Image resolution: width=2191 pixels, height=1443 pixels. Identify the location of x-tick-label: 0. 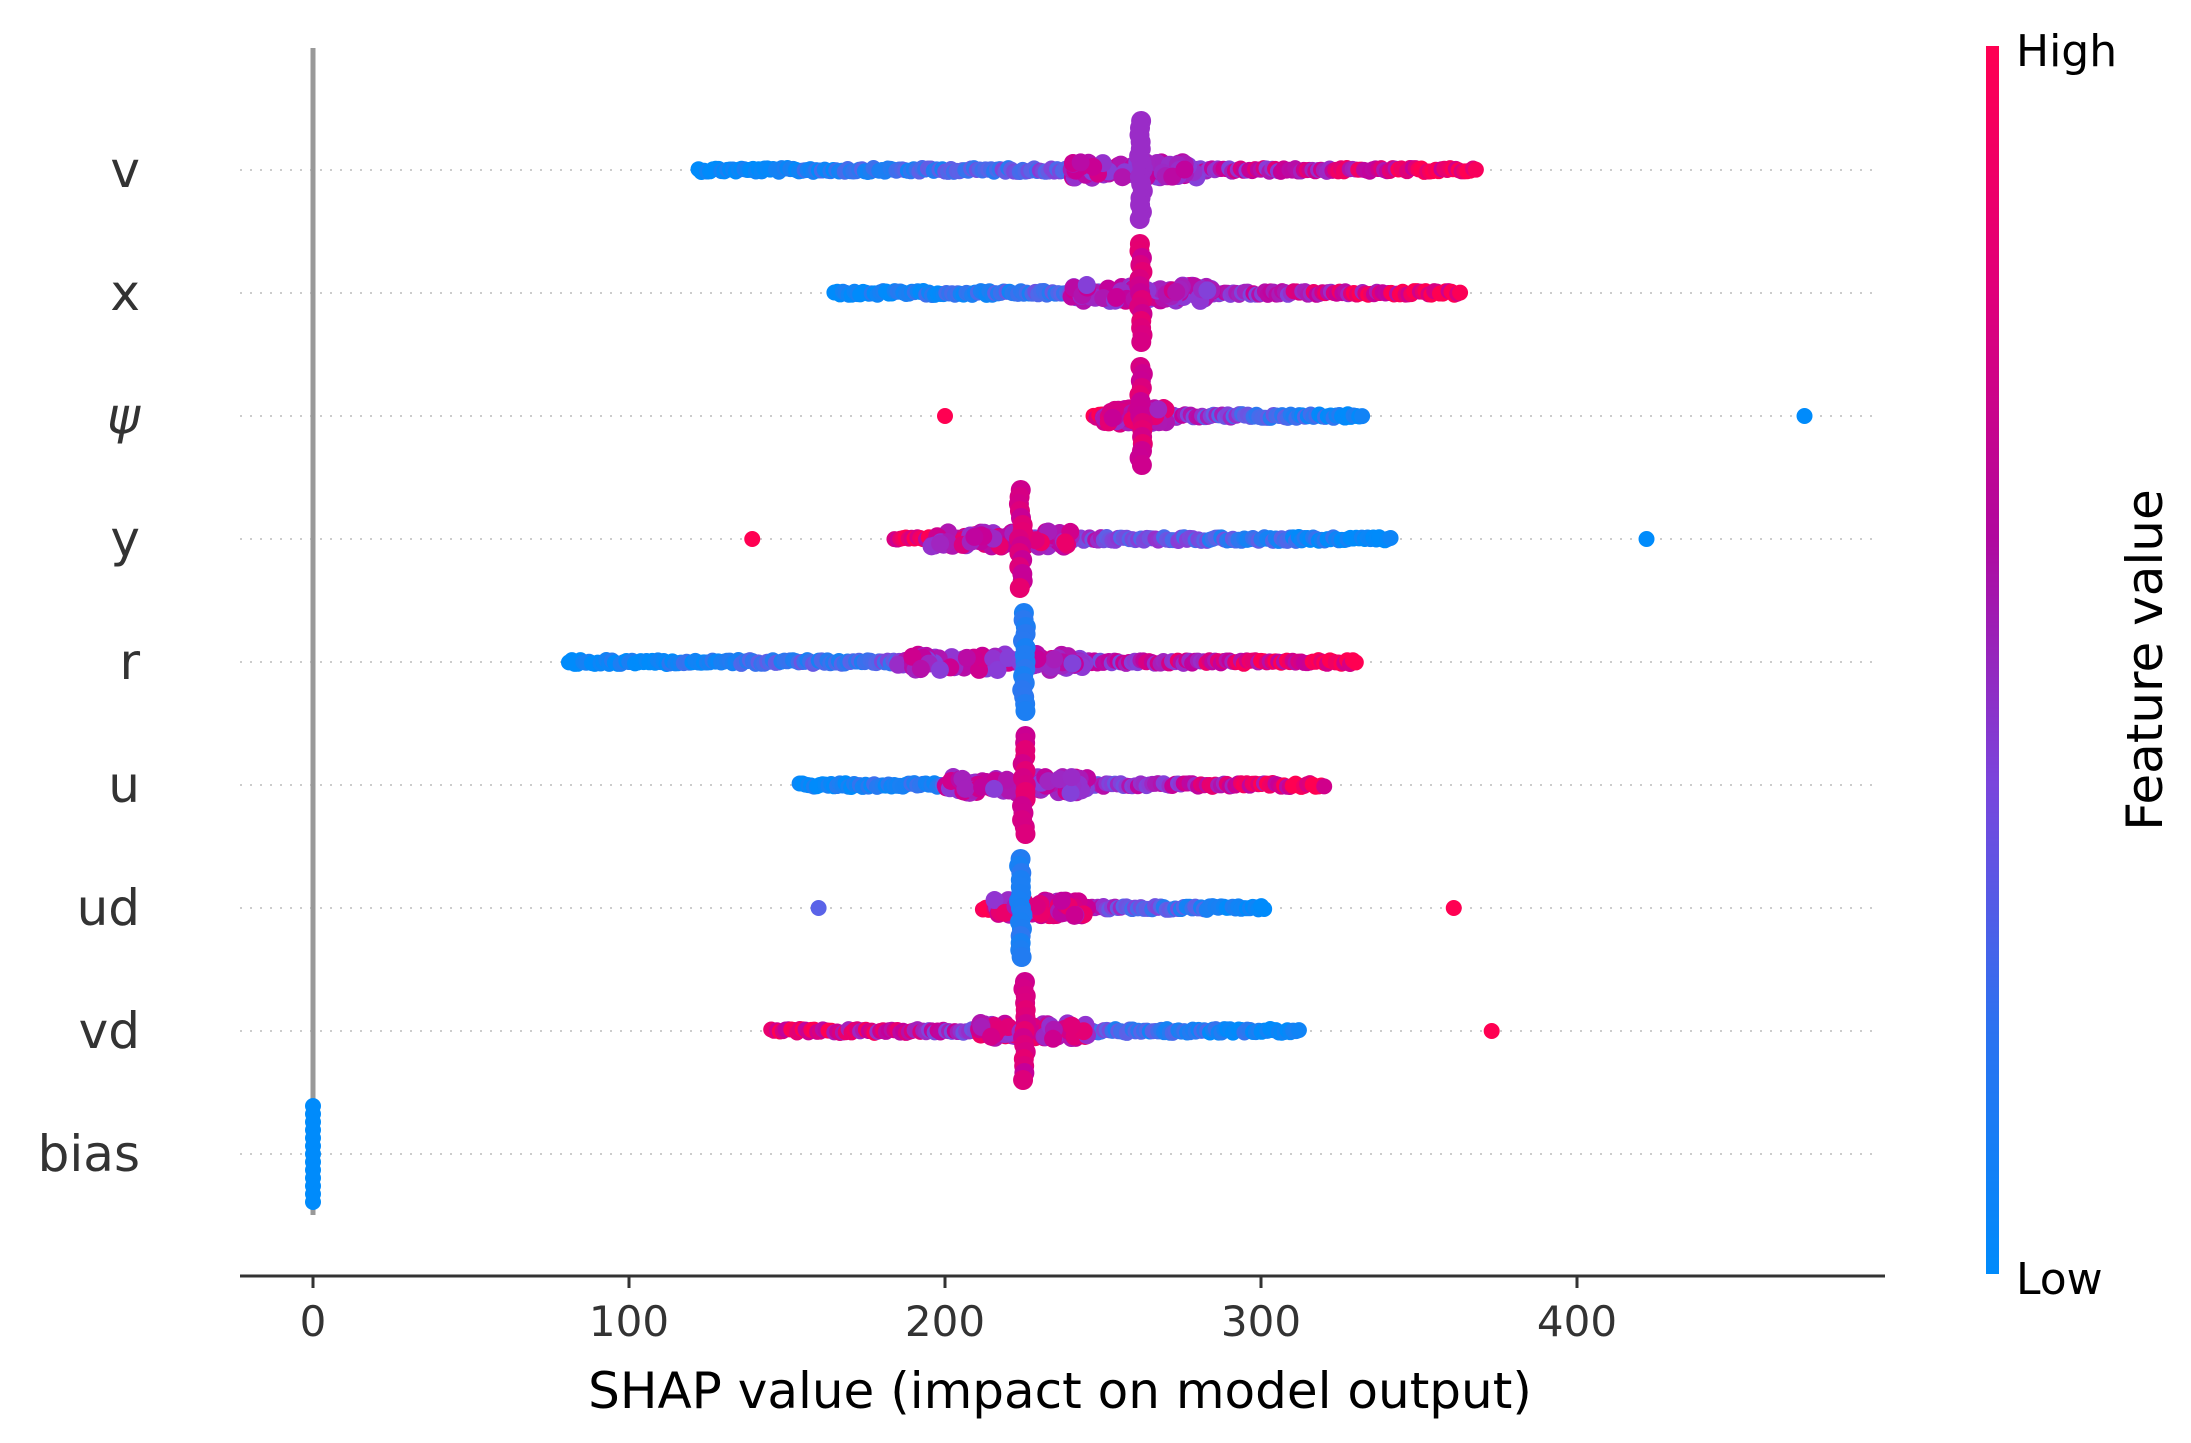
(313, 1321).